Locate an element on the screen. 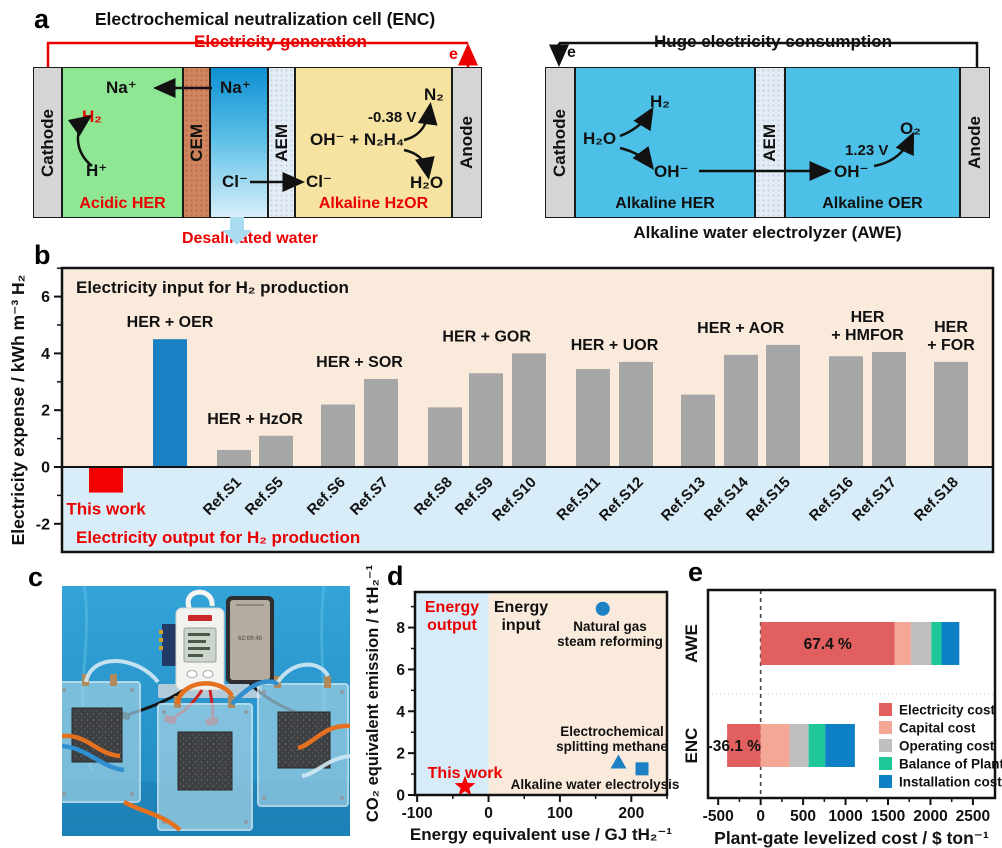 Image resolution: width=1002 pixels, height=848 pixels. h2o-arrow is located at coordinates (419, 164).